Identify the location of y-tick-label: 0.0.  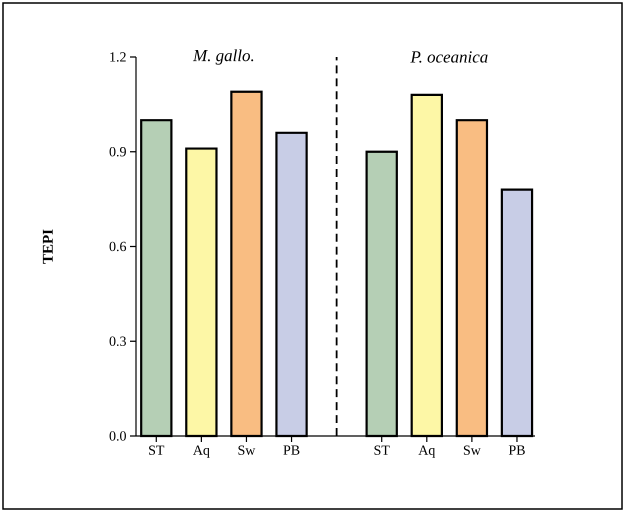
(118, 436).